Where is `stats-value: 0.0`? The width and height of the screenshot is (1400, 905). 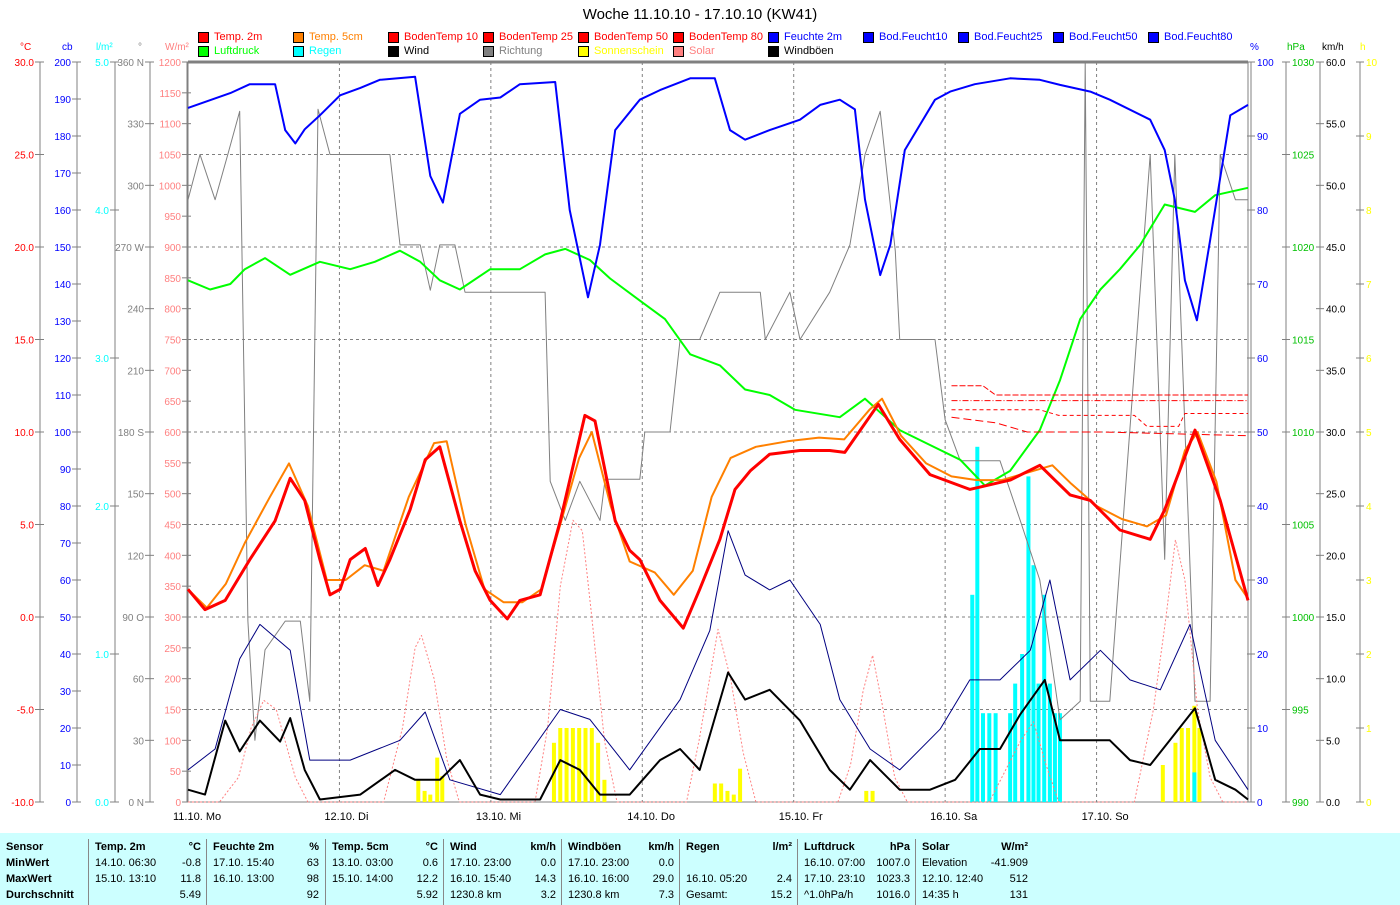
stats-value: 0.0 is located at coordinates (666, 863).